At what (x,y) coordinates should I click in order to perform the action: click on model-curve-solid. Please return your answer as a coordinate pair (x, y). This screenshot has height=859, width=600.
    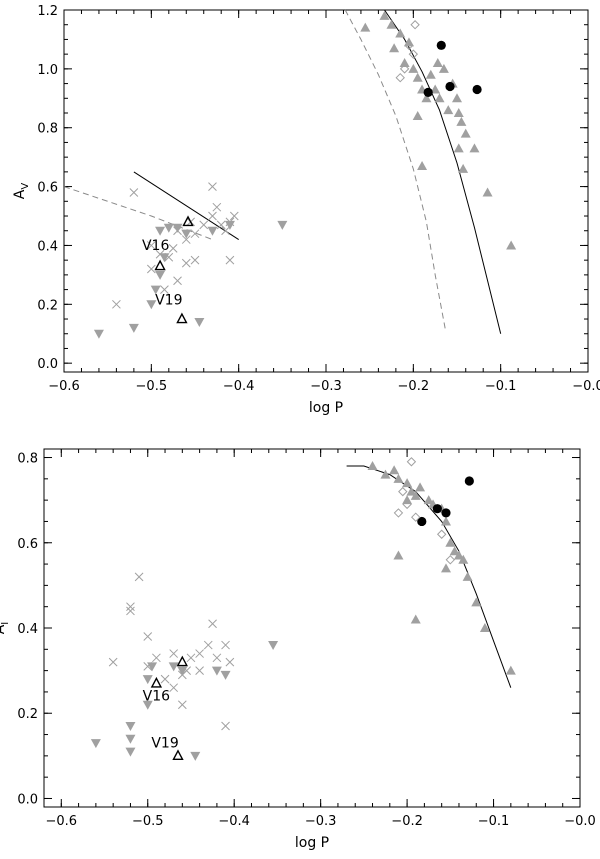
    Looking at the image, I should click on (443, 171).